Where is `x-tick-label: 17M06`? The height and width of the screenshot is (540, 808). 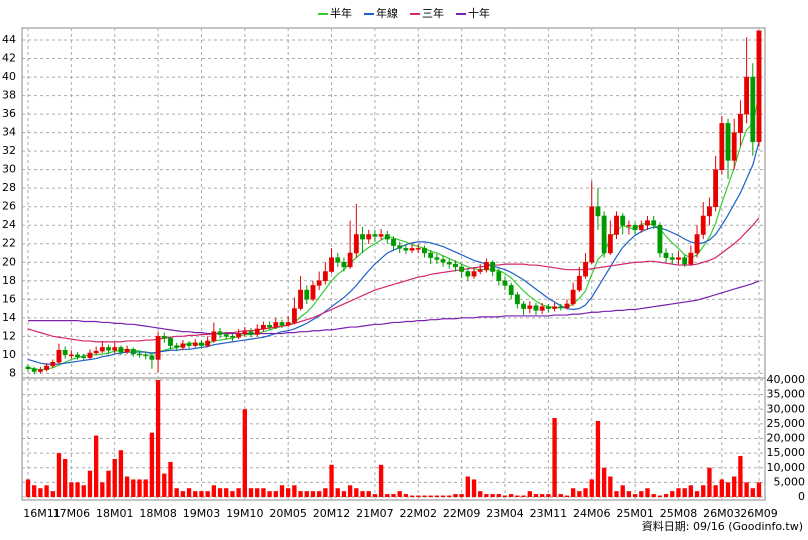 x-tick-label: 17M06 is located at coordinates (72, 513).